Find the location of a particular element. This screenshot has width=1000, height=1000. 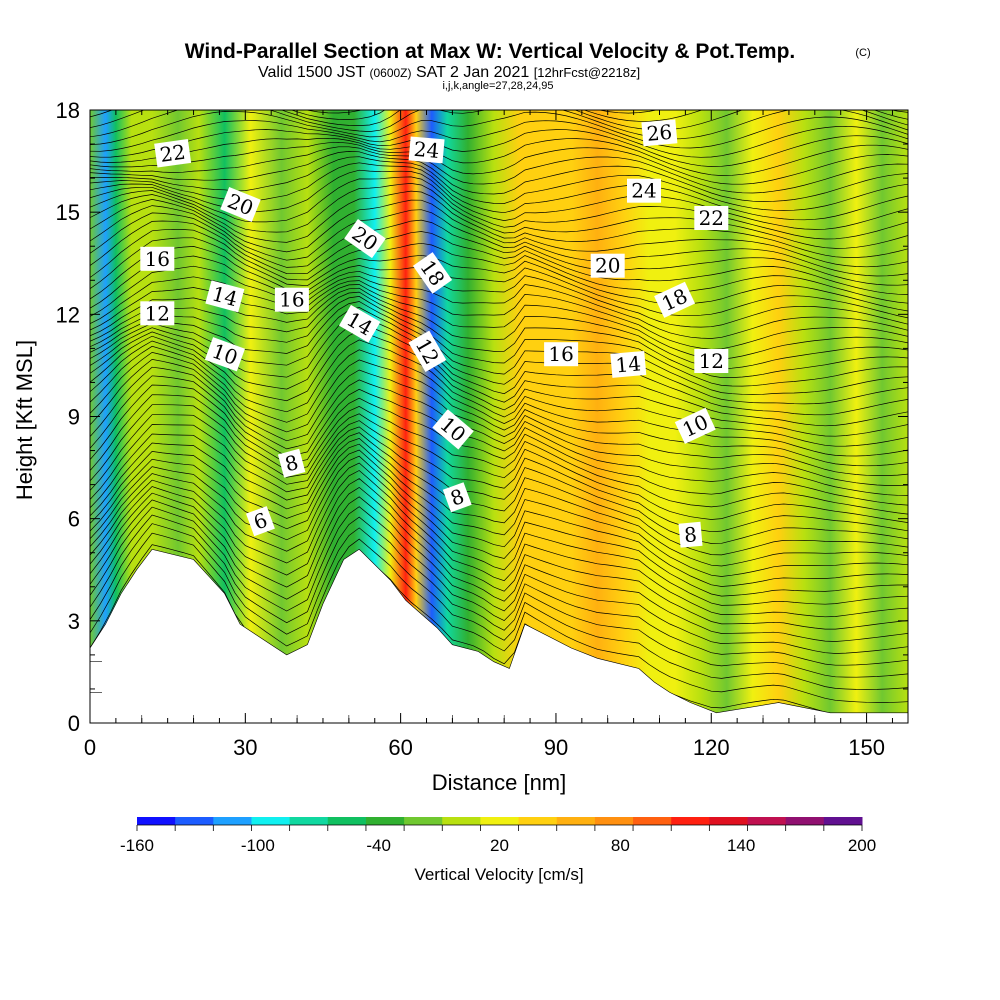

theta-label-text: 26 is located at coordinates (659, 133).